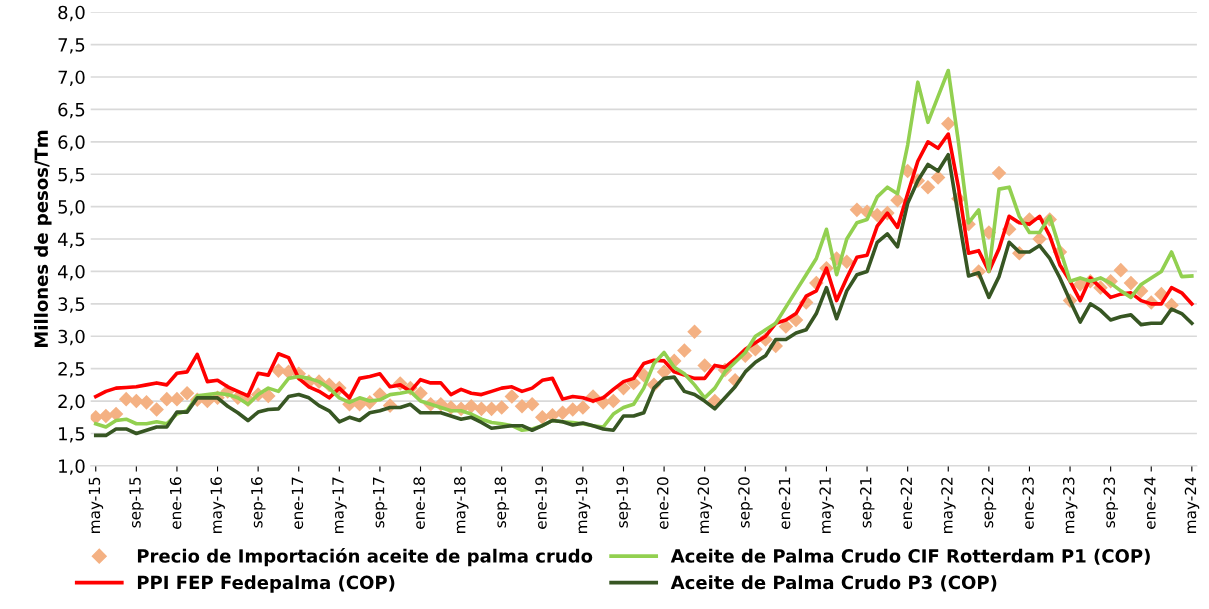  What do you see at coordinates (72, 435) in the screenshot?
I see `y-tick-label: 1,5` at bounding box center [72, 435].